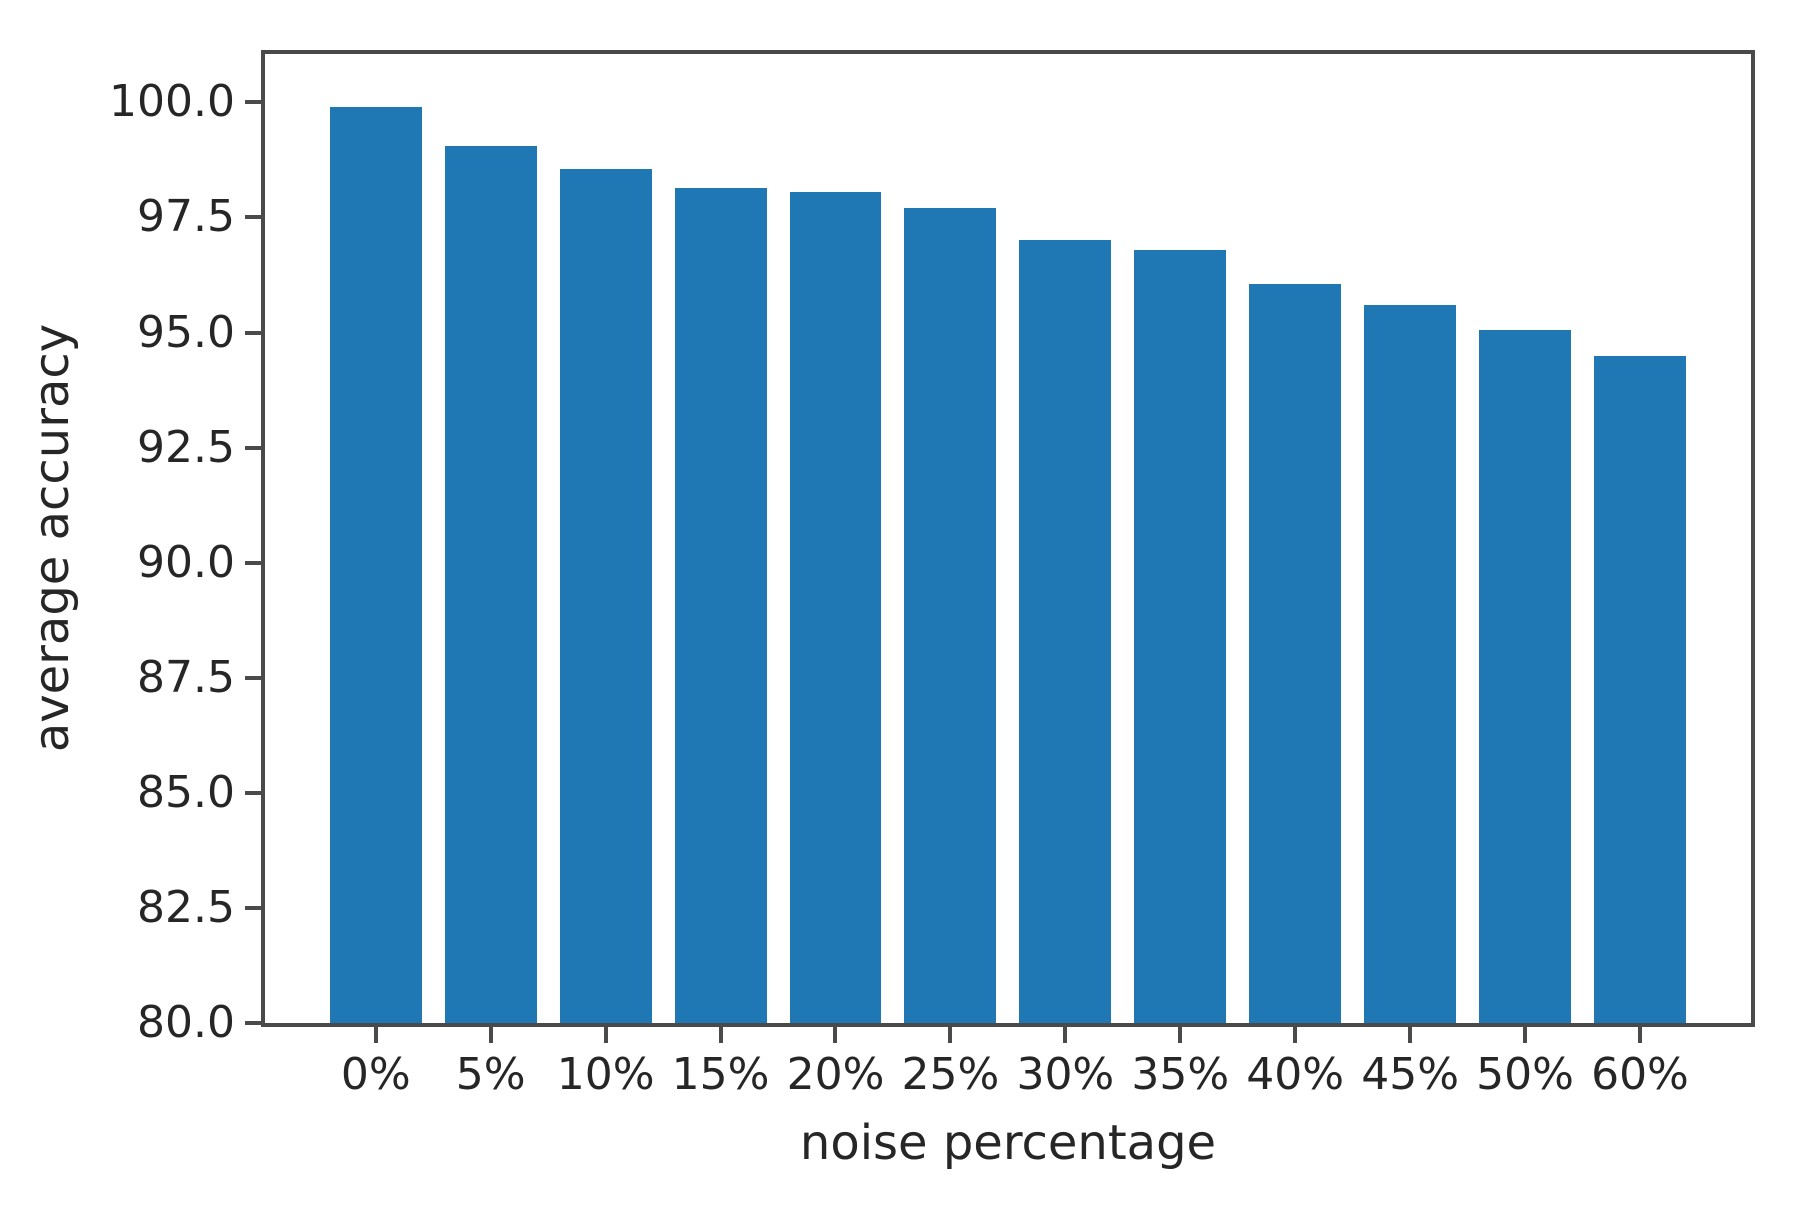 The height and width of the screenshot is (1209, 1798). I want to click on y-tick-label: 95.0, so click(186, 332).